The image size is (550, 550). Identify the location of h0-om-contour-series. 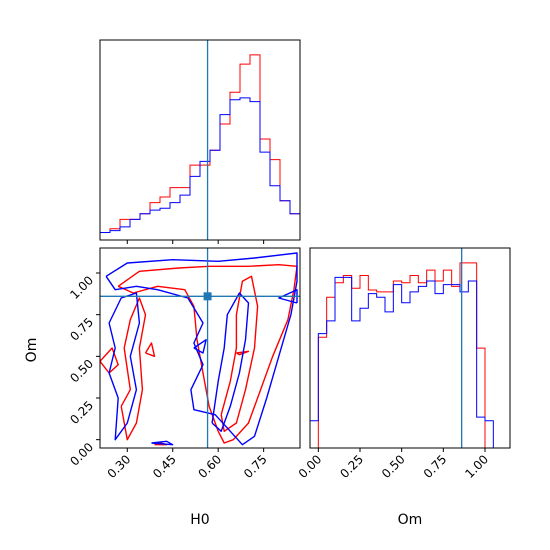
(199, 349).